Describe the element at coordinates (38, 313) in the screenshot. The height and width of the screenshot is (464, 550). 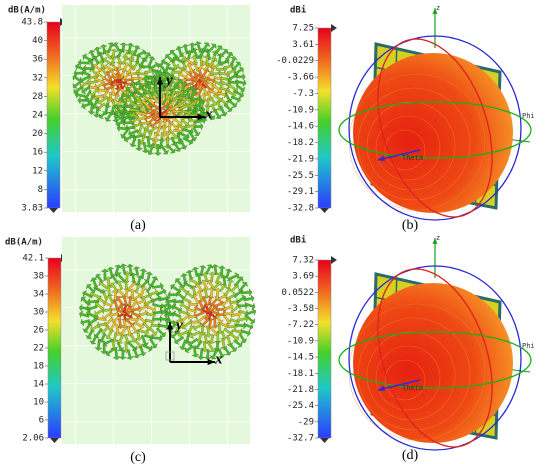
I see `colorbar-tick-label: 30` at that location.